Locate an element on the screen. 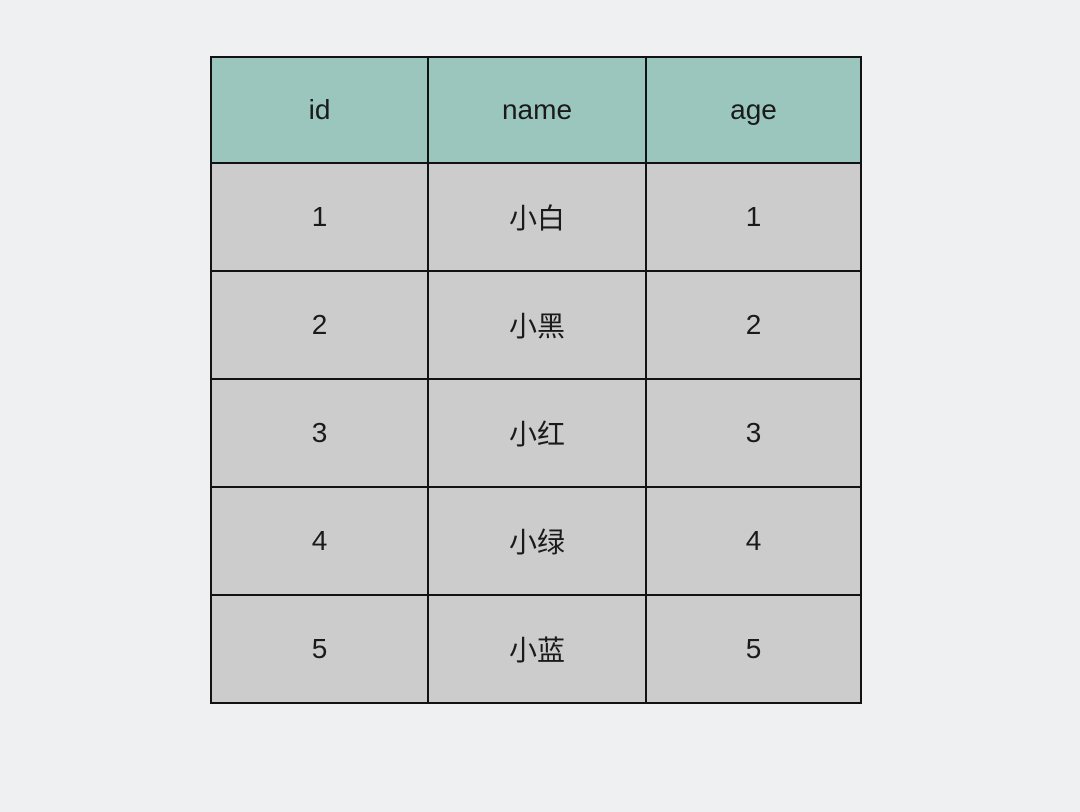 This screenshot has width=1080, height=812. table-row: 4 小绿 4 is located at coordinates (536, 541).